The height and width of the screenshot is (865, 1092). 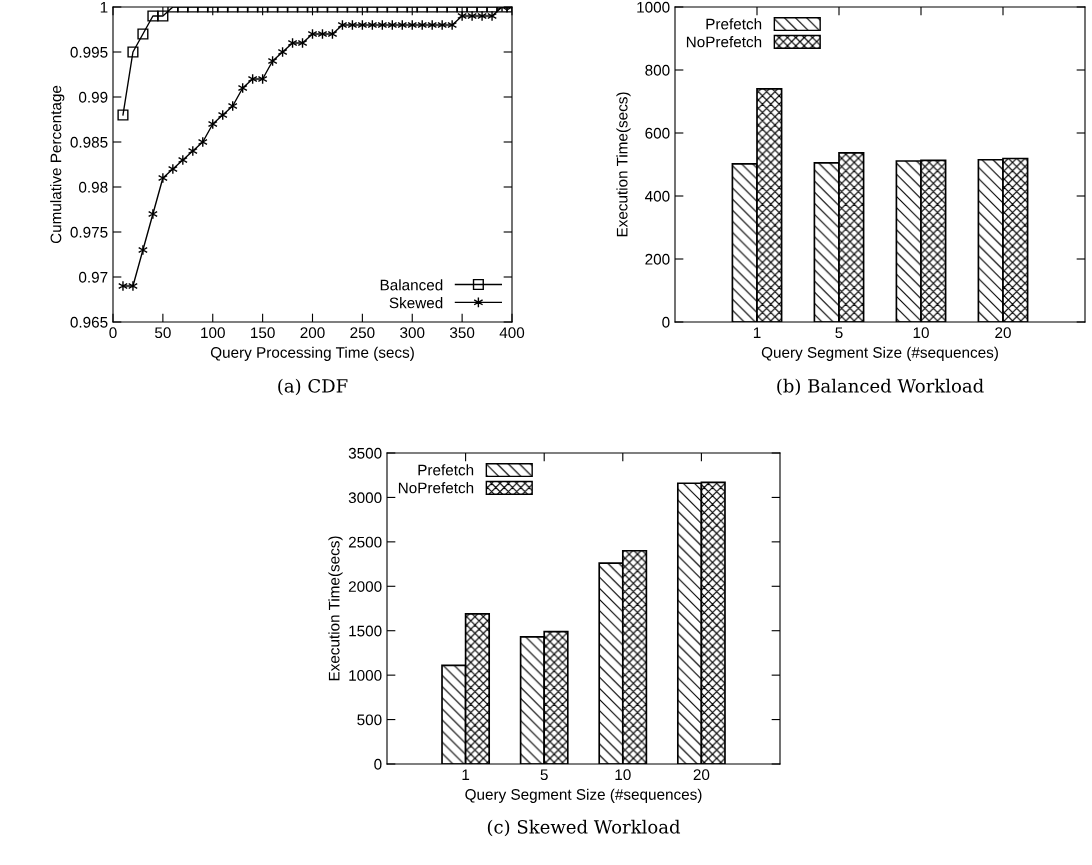 What do you see at coordinates (89, 322) in the screenshot?
I see `y-tick-label: 0.965` at bounding box center [89, 322].